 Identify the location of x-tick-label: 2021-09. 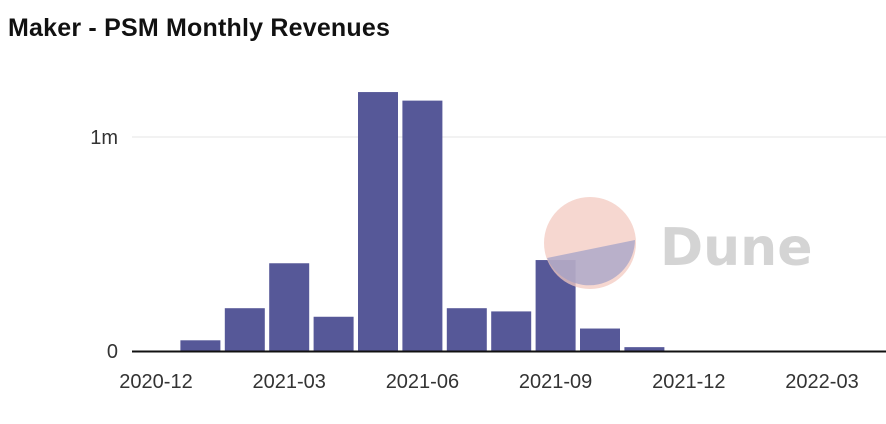
(555, 382).